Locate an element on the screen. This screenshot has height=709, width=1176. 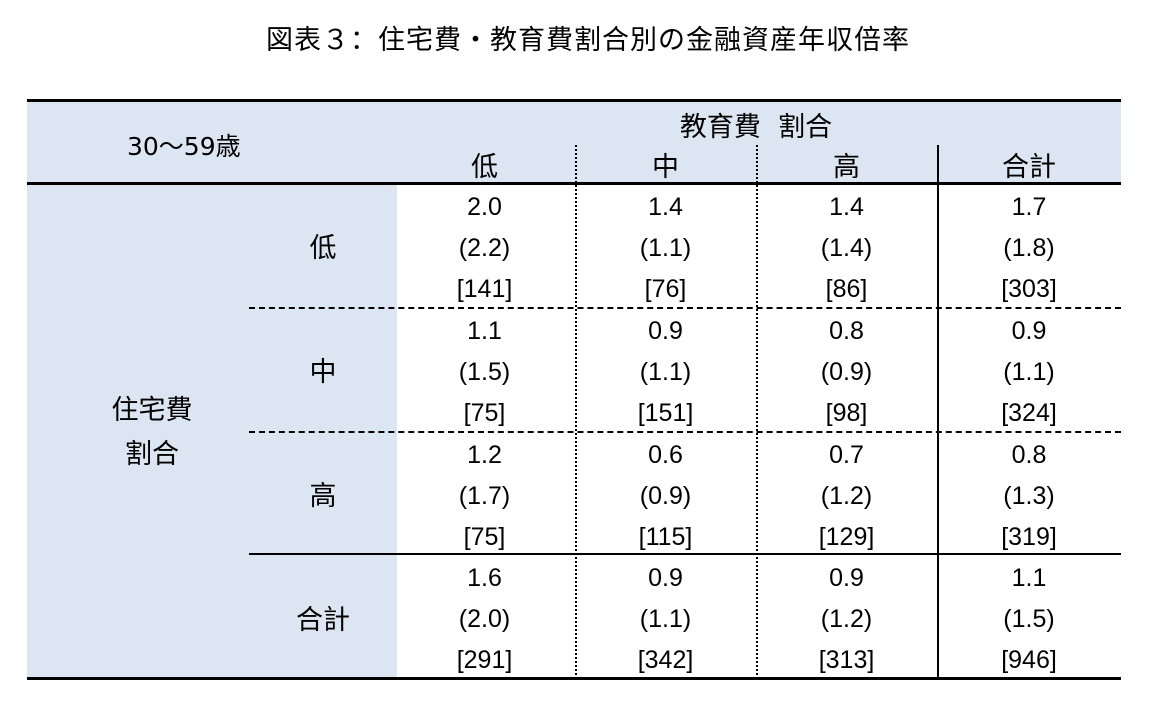
data-cell: 1.6 (2.0) [291] is located at coordinates (484, 619).